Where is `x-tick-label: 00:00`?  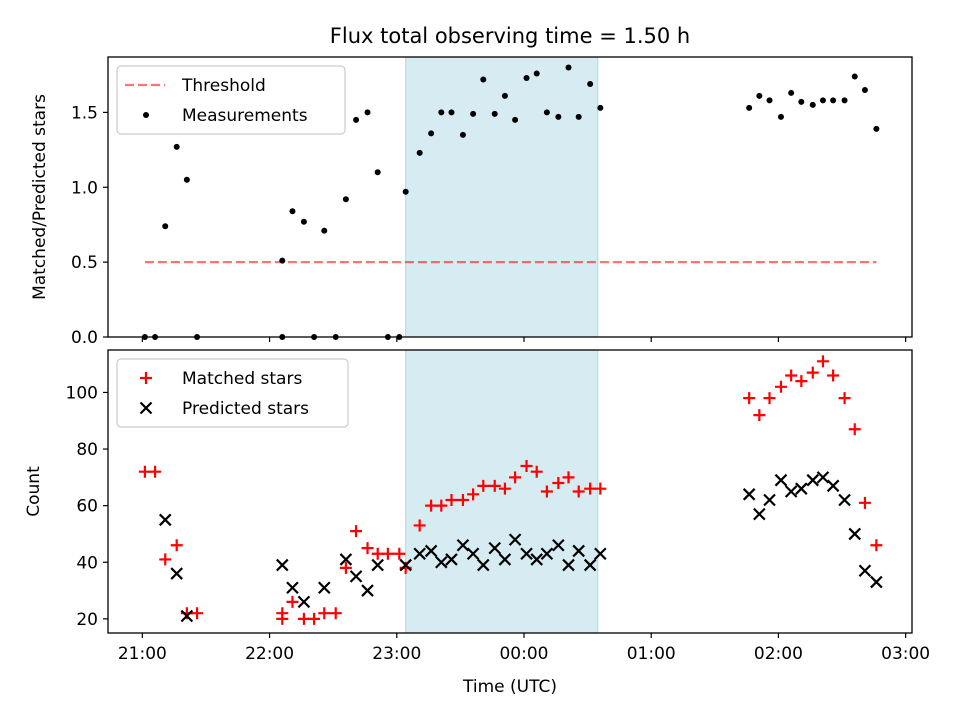 x-tick-label: 00:00 is located at coordinates (523, 654).